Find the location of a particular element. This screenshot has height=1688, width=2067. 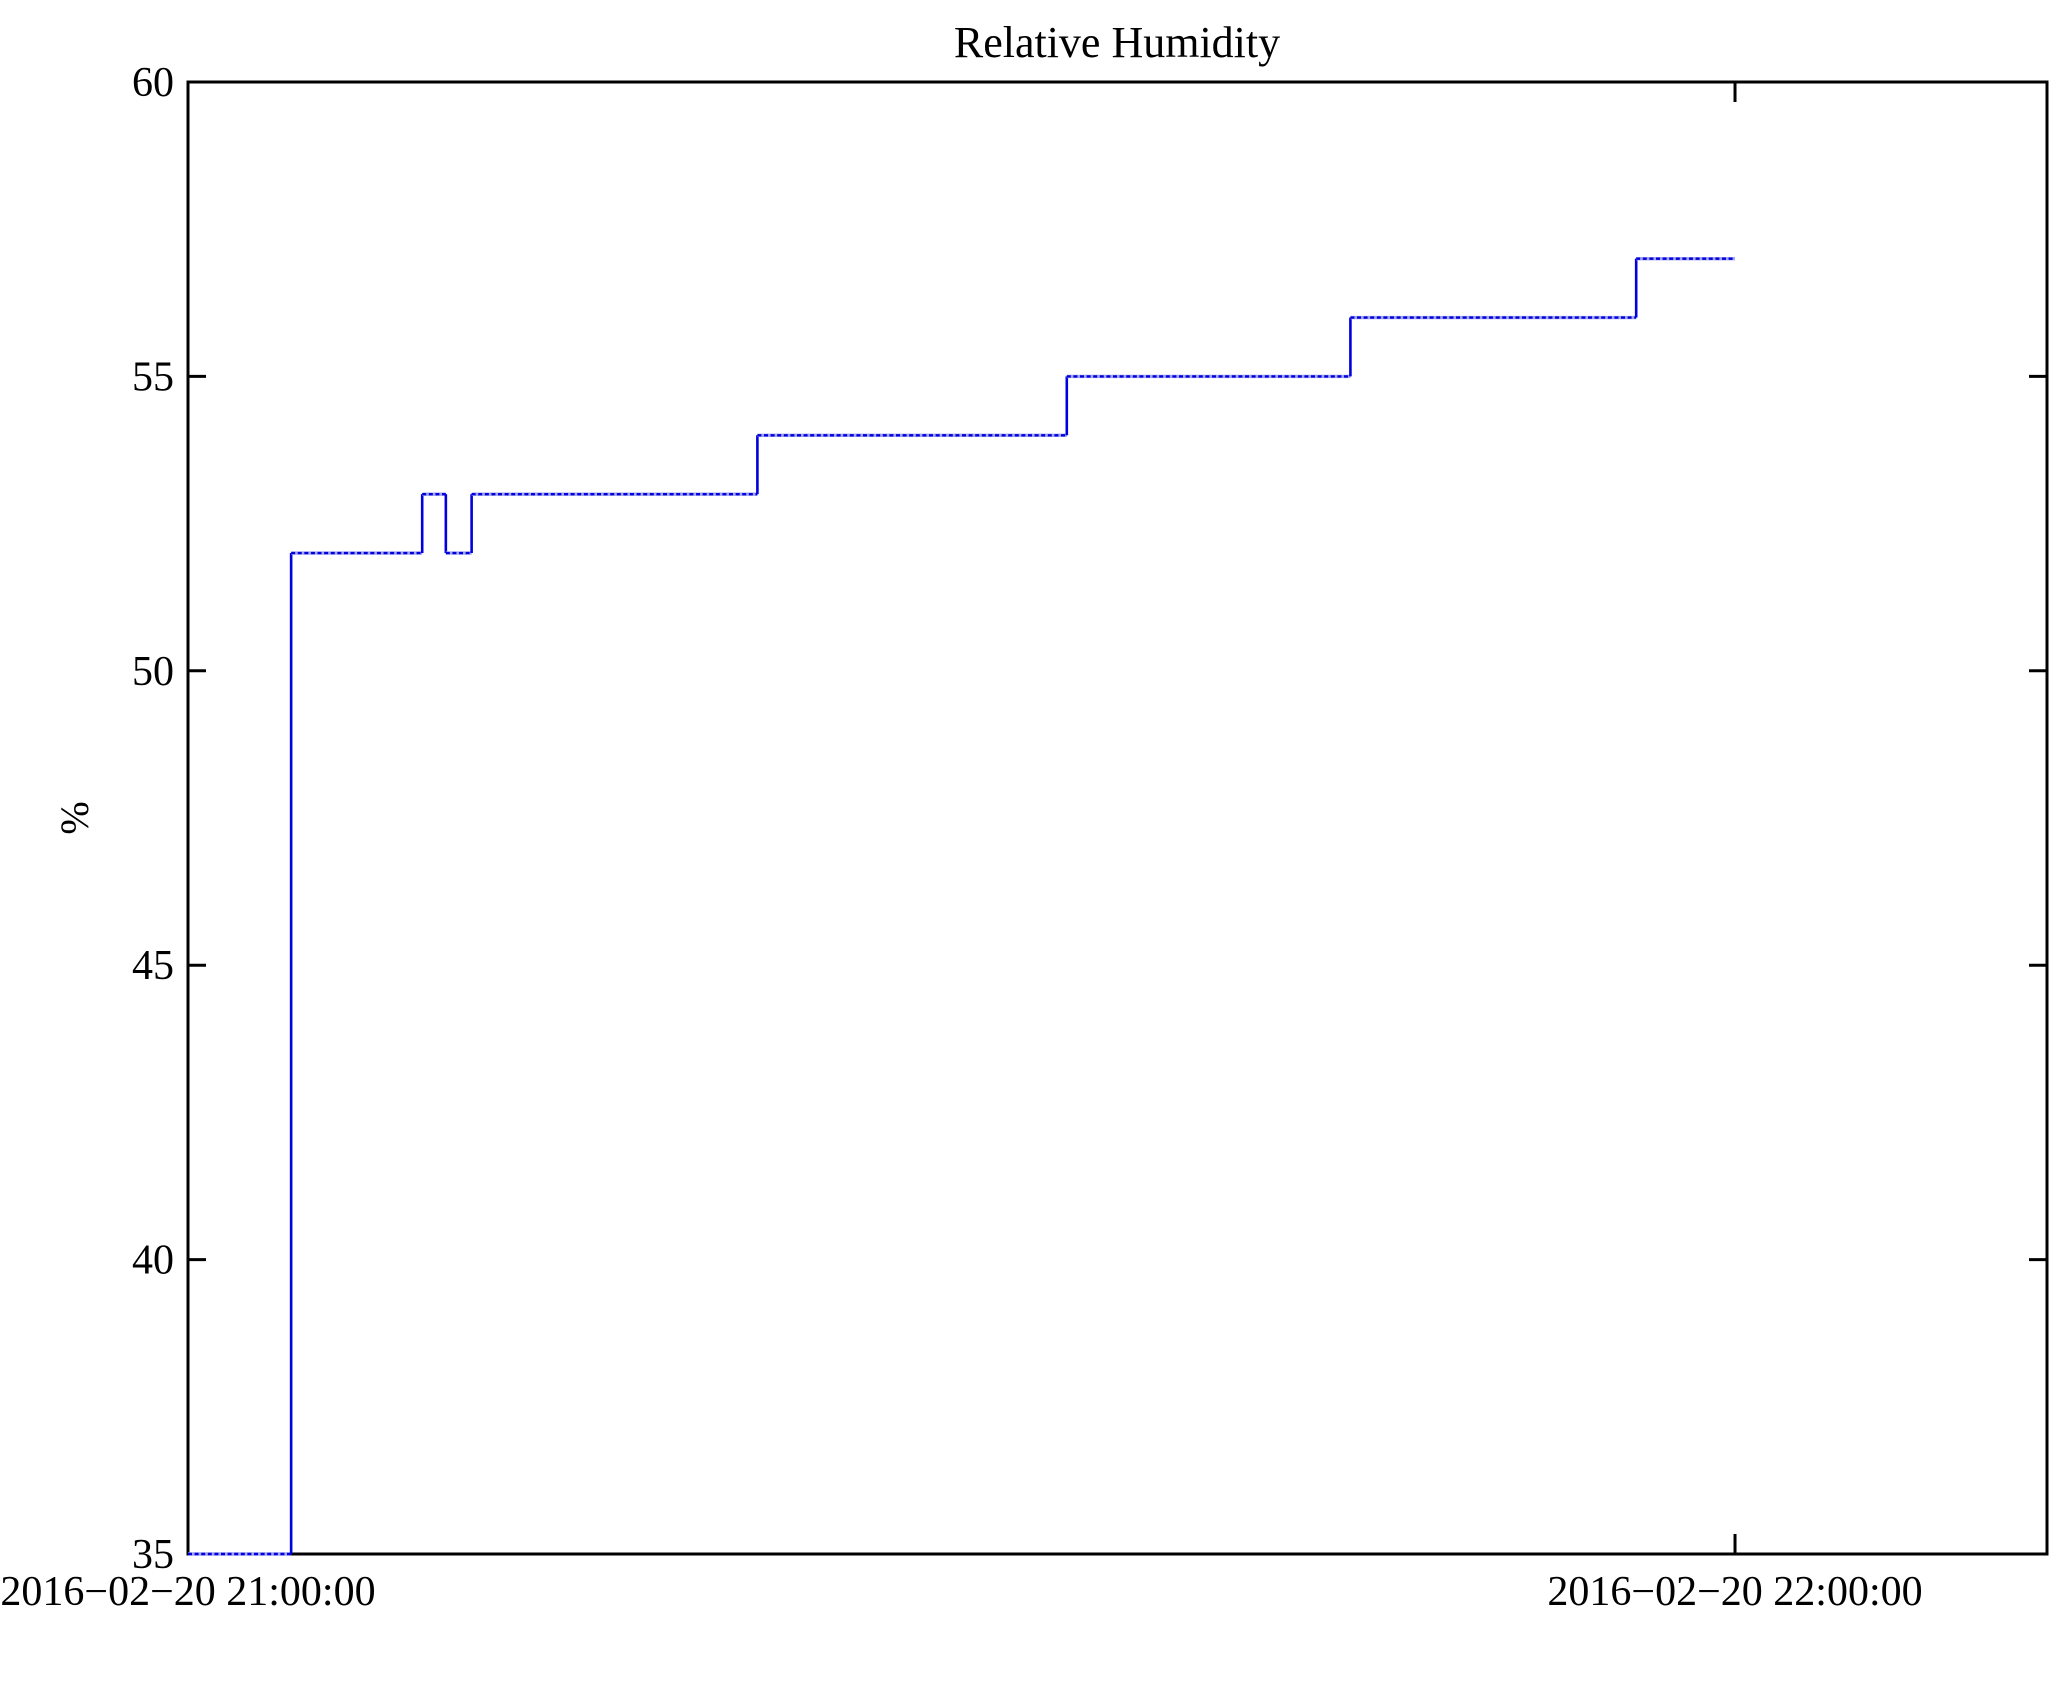

y-tick-label: 50 is located at coordinates (153, 672).